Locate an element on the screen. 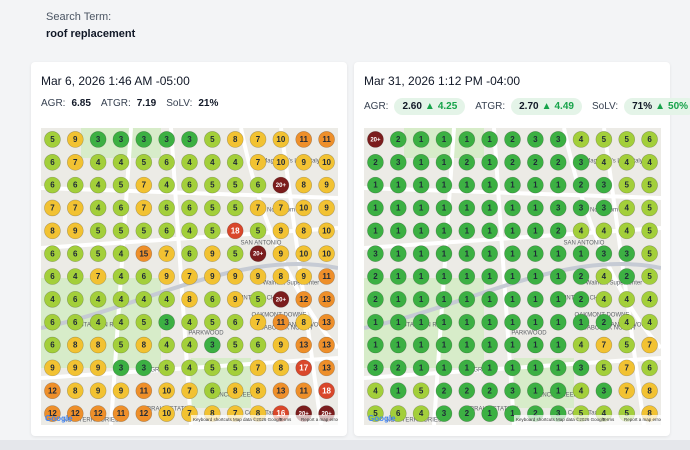 The width and height of the screenshot is (690, 450). change-arrow: ▲ is located at coordinates (546, 106).